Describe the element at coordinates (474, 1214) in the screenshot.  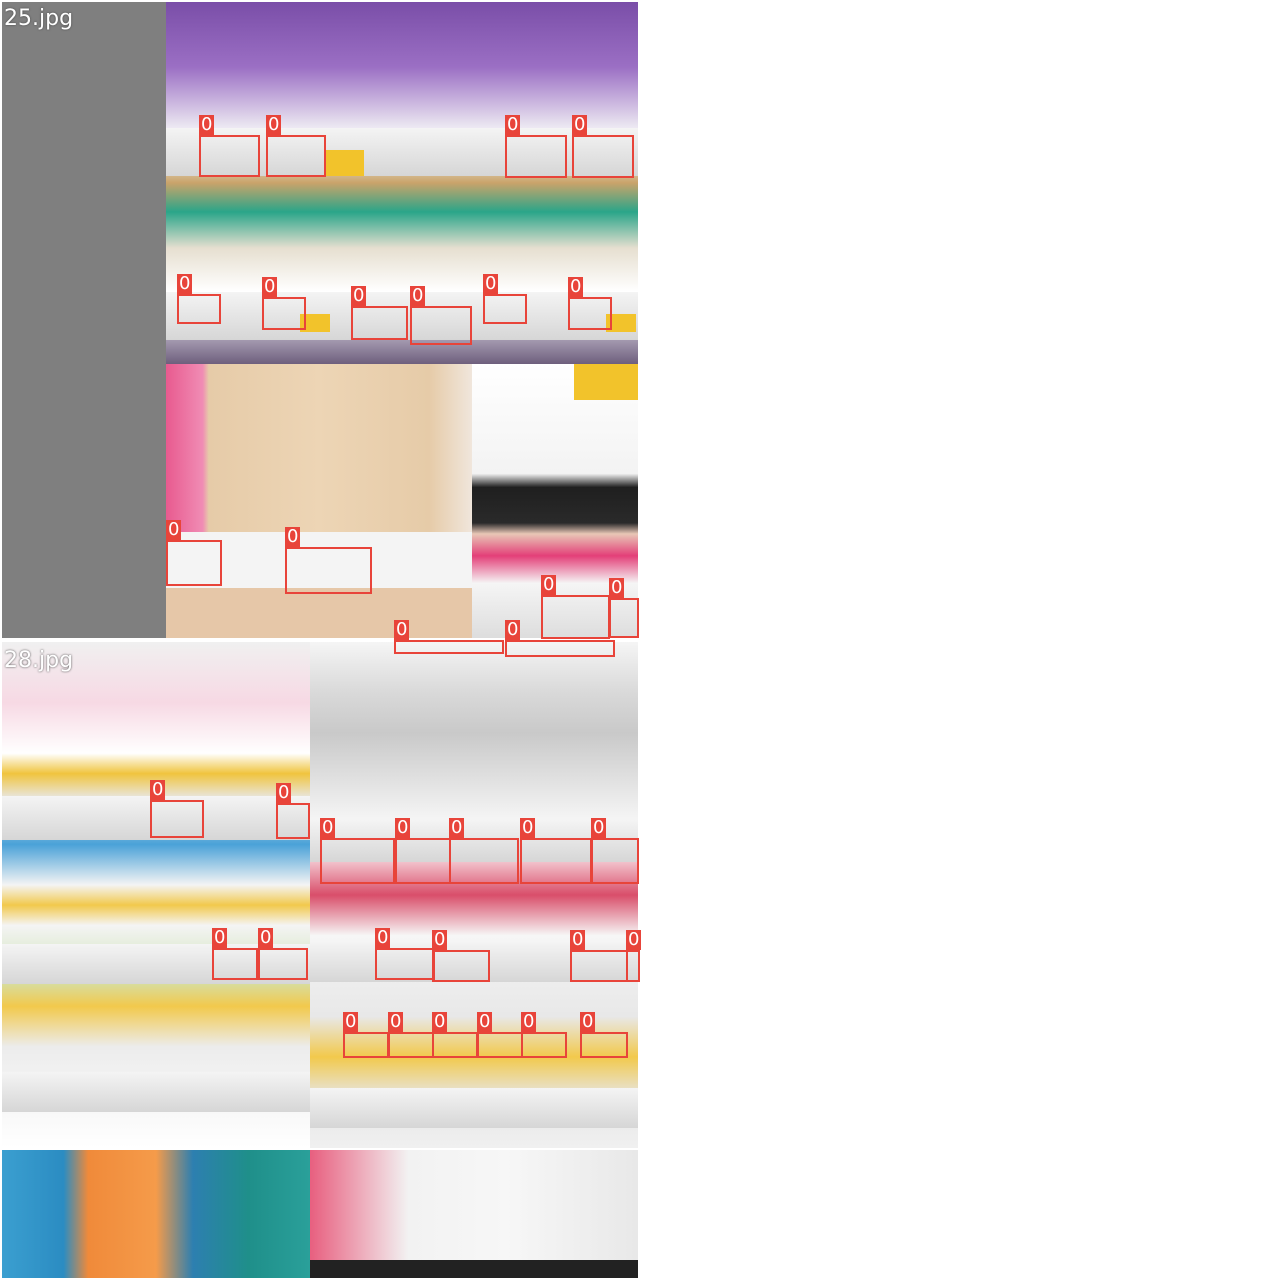
I see `photo-tile-pink-bags` at that location.